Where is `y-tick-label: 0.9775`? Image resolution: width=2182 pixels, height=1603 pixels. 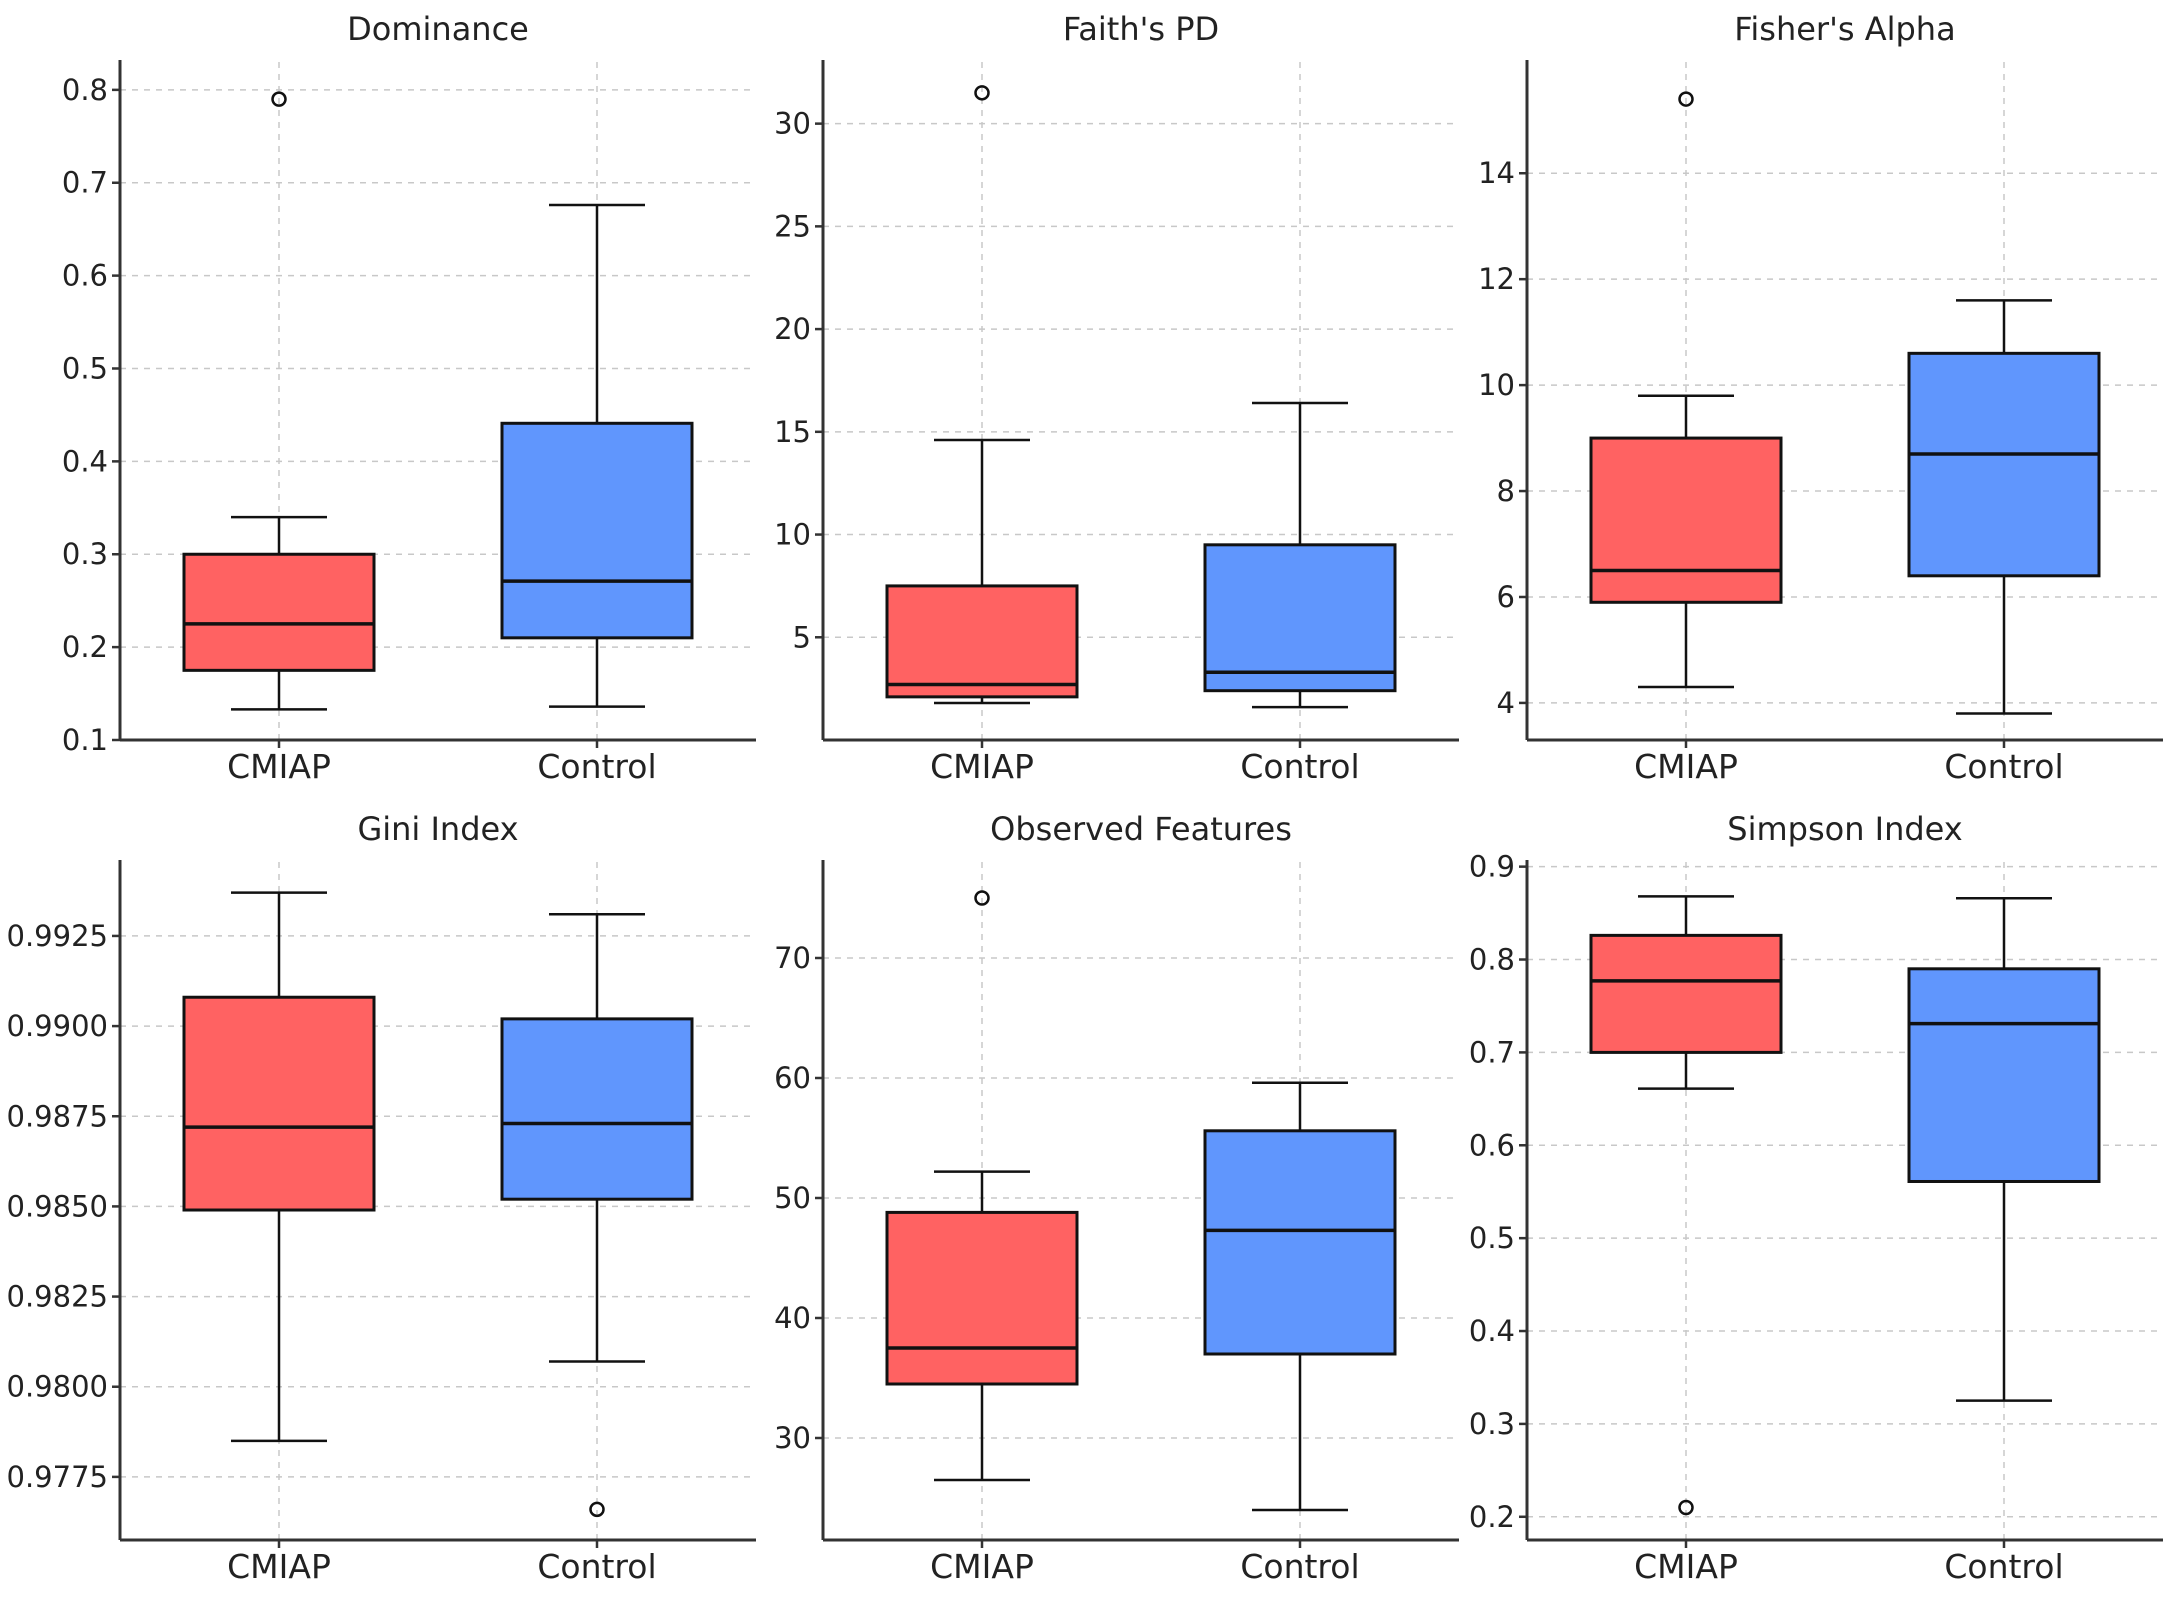
y-tick-label: 0.9775 is located at coordinates (57, 1477).